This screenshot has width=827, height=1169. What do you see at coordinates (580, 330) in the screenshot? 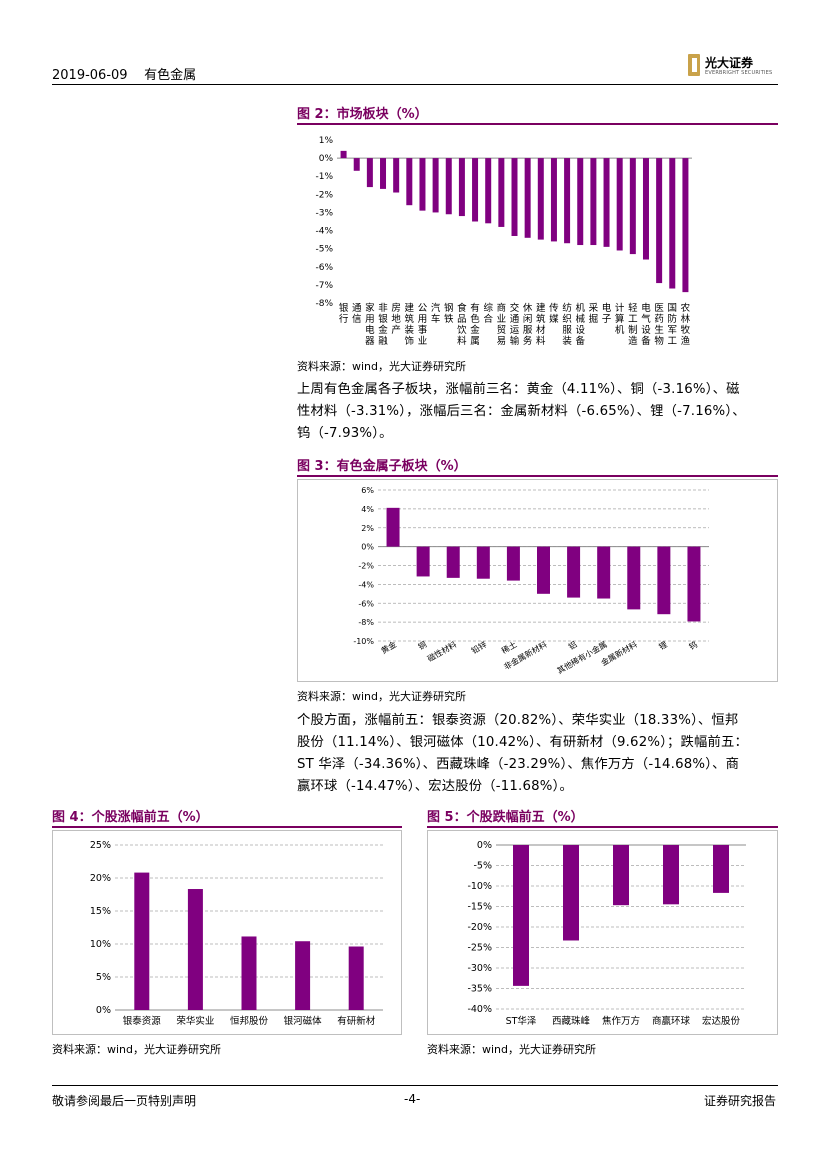
I see `x-category-char: 设` at bounding box center [580, 330].